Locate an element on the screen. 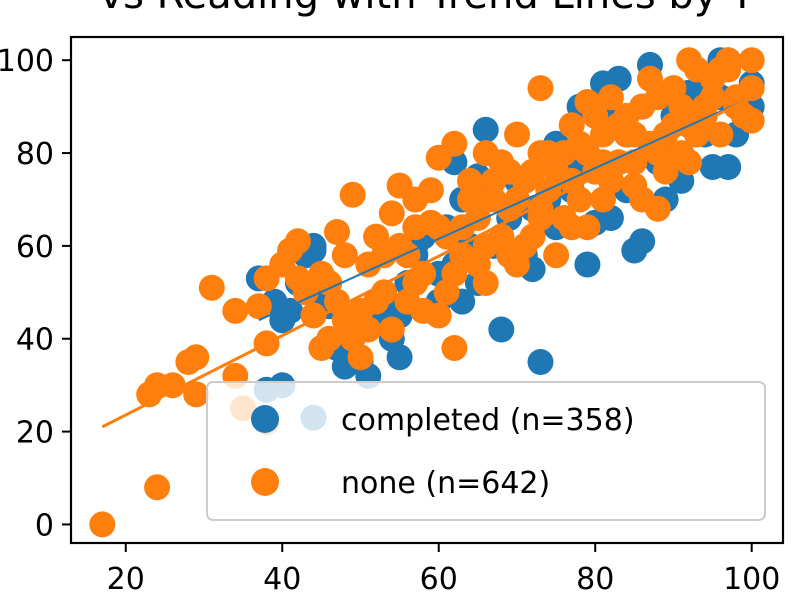 This screenshot has height=600, width=800. legend-marker-none is located at coordinates (265, 482).